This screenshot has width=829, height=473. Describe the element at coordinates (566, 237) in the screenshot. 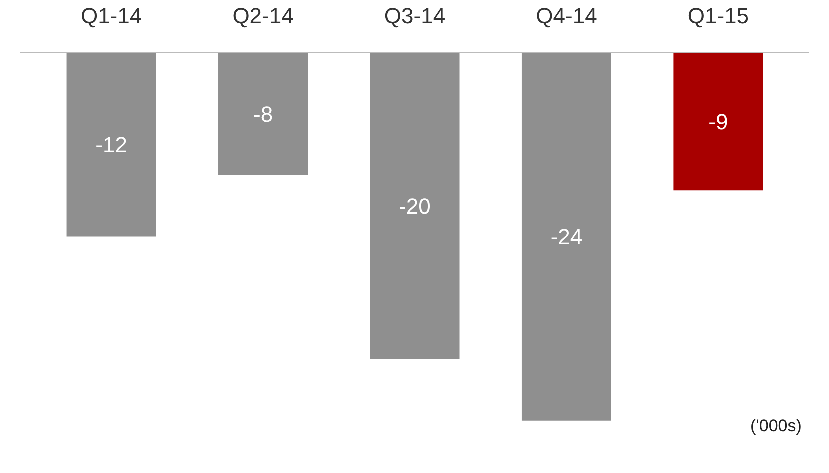

I see `data-label: -24` at that location.